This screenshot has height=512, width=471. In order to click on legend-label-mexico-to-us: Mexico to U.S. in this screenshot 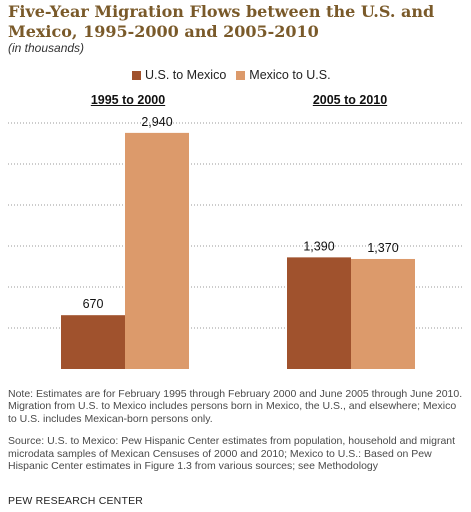, I will do `click(290, 75)`.